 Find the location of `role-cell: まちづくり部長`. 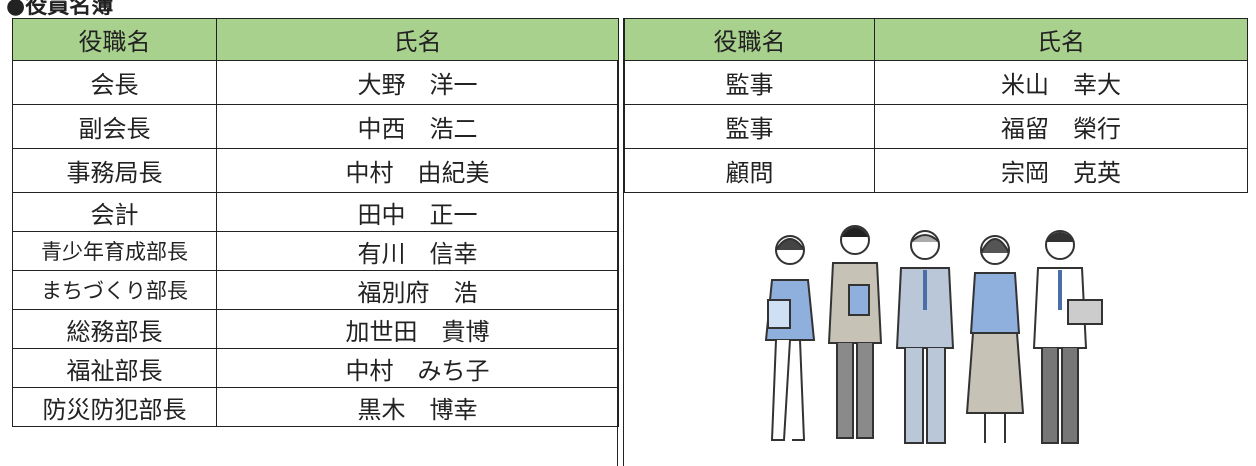

role-cell: まちづくり部長 is located at coordinates (114, 290).